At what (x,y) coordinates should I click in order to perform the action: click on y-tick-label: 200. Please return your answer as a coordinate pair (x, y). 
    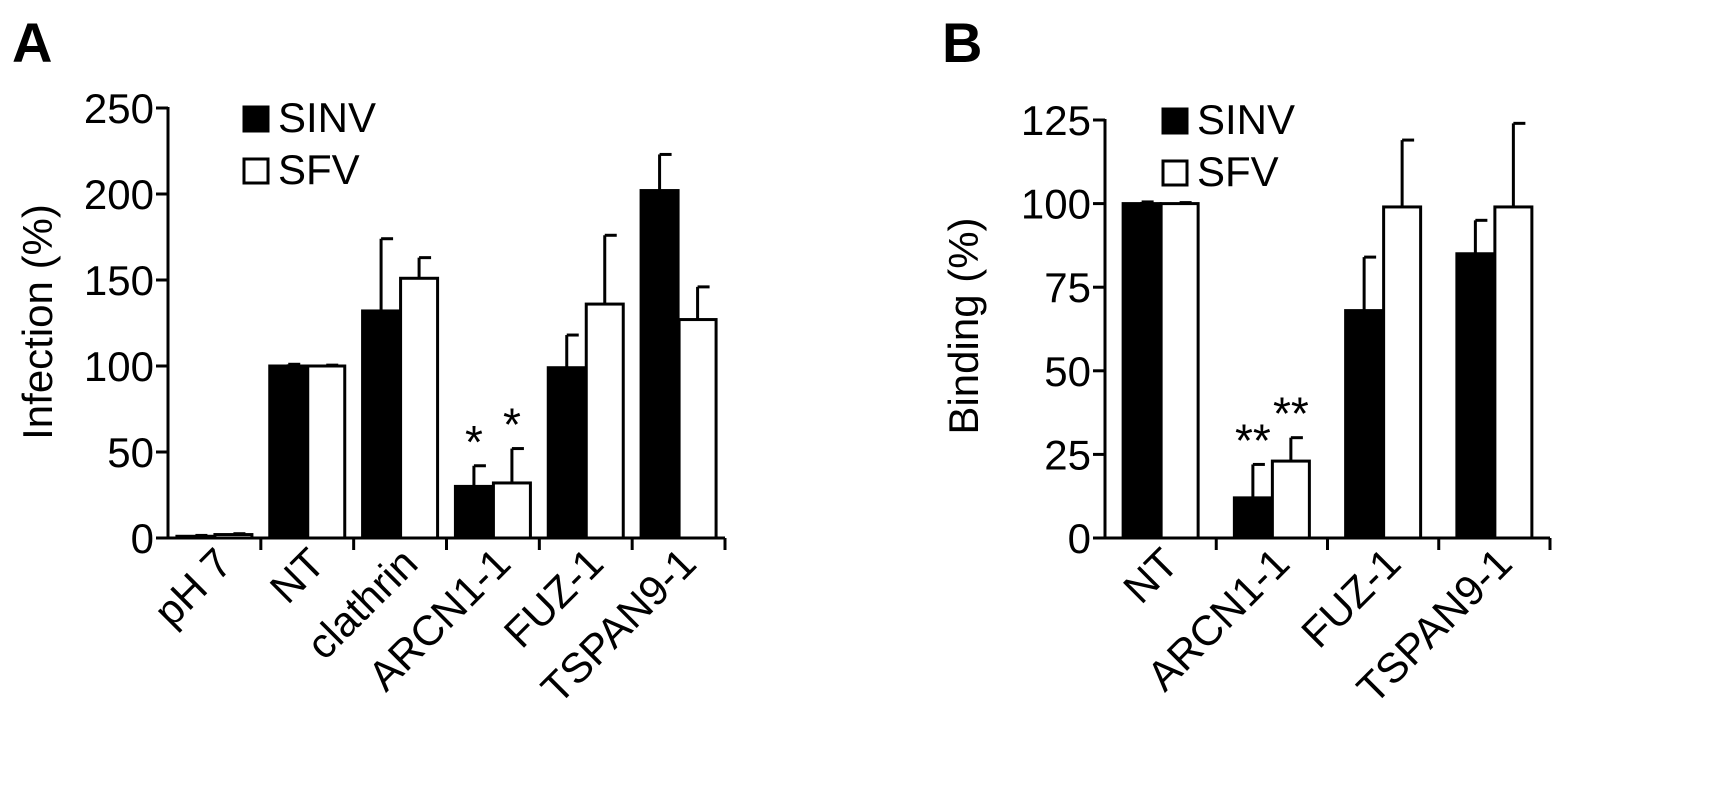
    Looking at the image, I should click on (119, 194).